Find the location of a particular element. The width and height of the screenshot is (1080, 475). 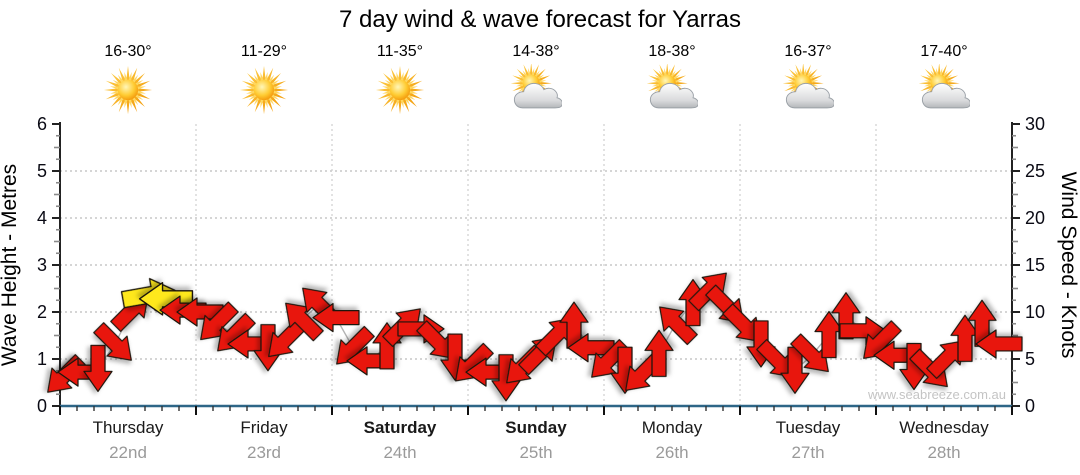

right-axis-tick-label: 15 is located at coordinates (1035, 265).